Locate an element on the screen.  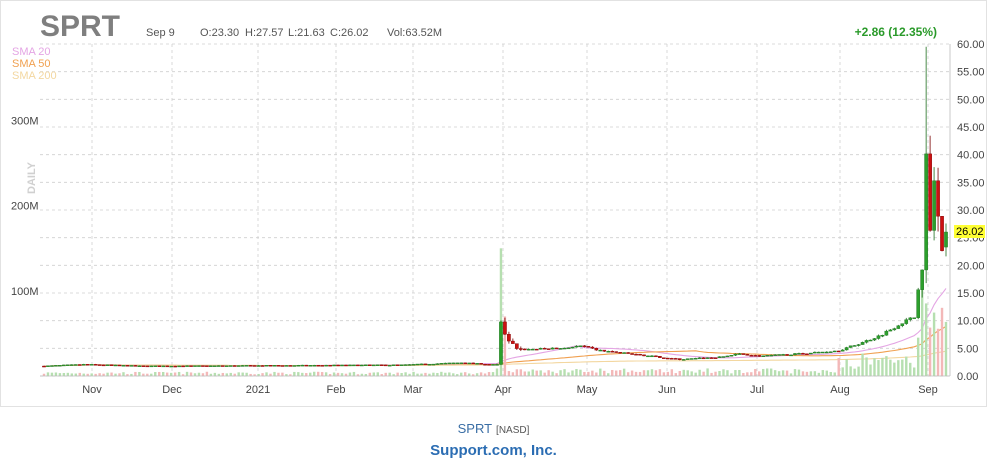
price-tick-label: 30.00 is located at coordinates (971, 211).